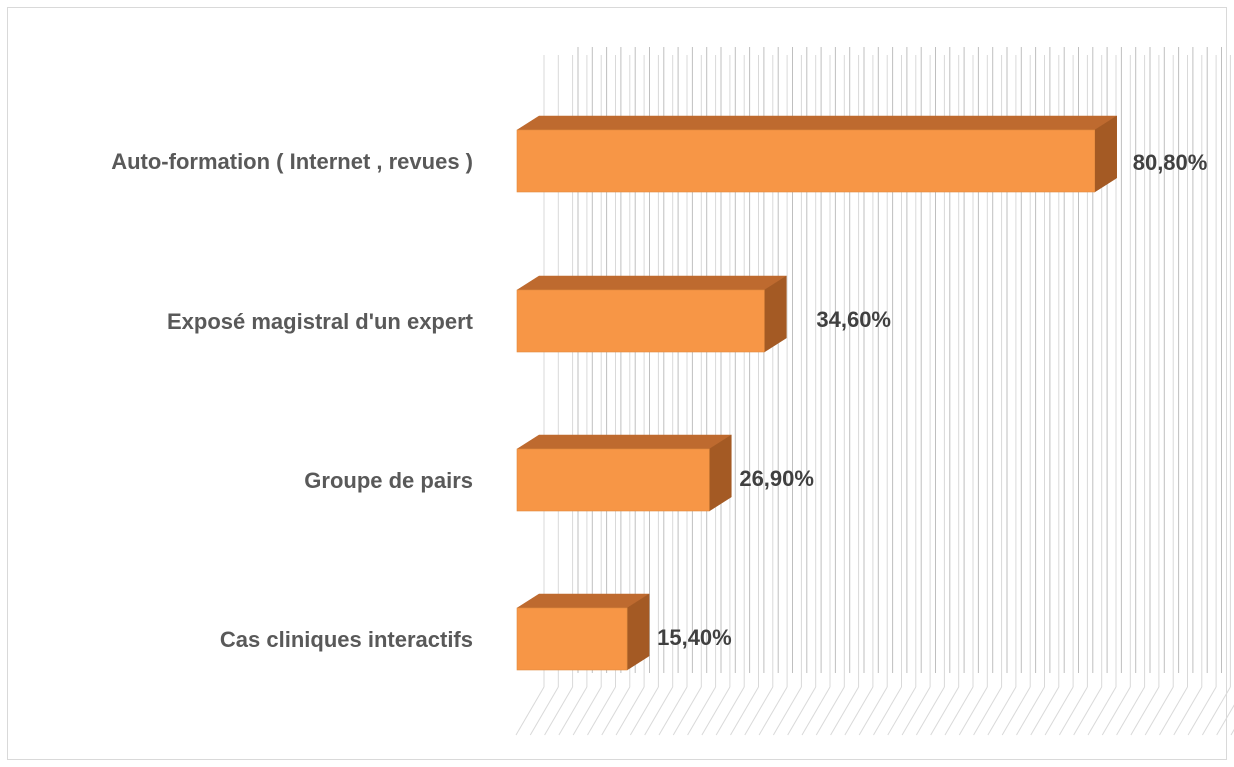 The height and width of the screenshot is (767, 1234). I want to click on value-label: 26,90%, so click(776, 478).